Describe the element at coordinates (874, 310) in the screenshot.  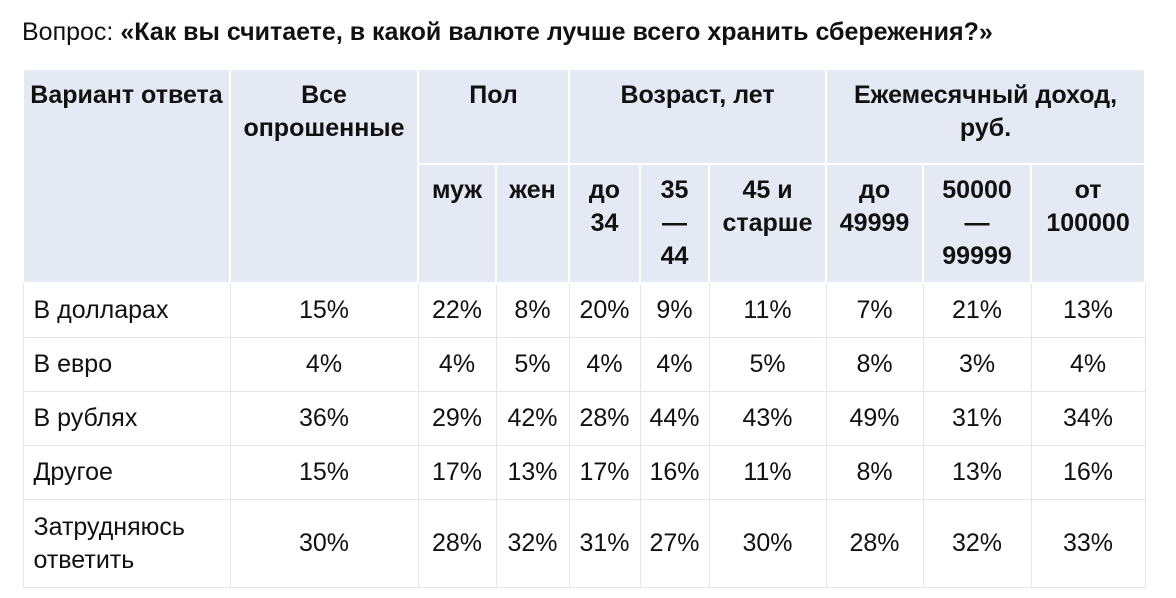
I see `table-cell: 7%` at that location.